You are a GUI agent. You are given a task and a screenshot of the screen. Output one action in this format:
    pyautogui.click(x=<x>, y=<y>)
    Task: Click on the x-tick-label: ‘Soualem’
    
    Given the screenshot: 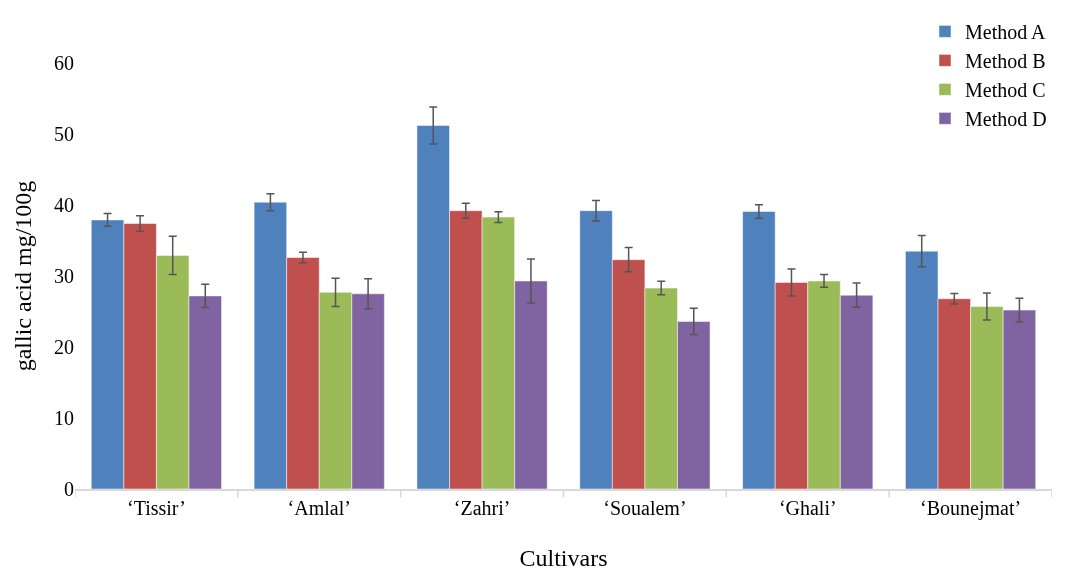 What is the action you would take?
    pyautogui.click(x=645, y=507)
    